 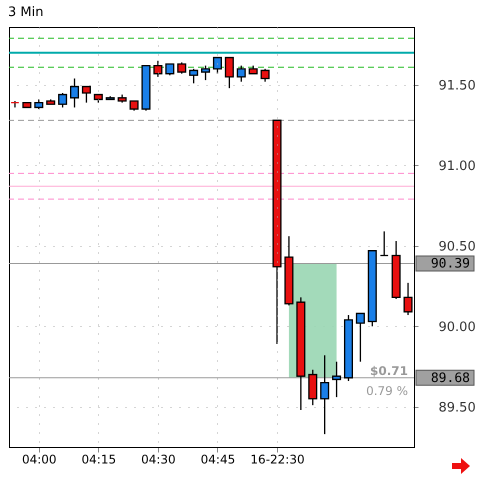 What do you see at coordinates (450, 378) in the screenshot?
I see `ref-line-label: 89.68` at bounding box center [450, 378].